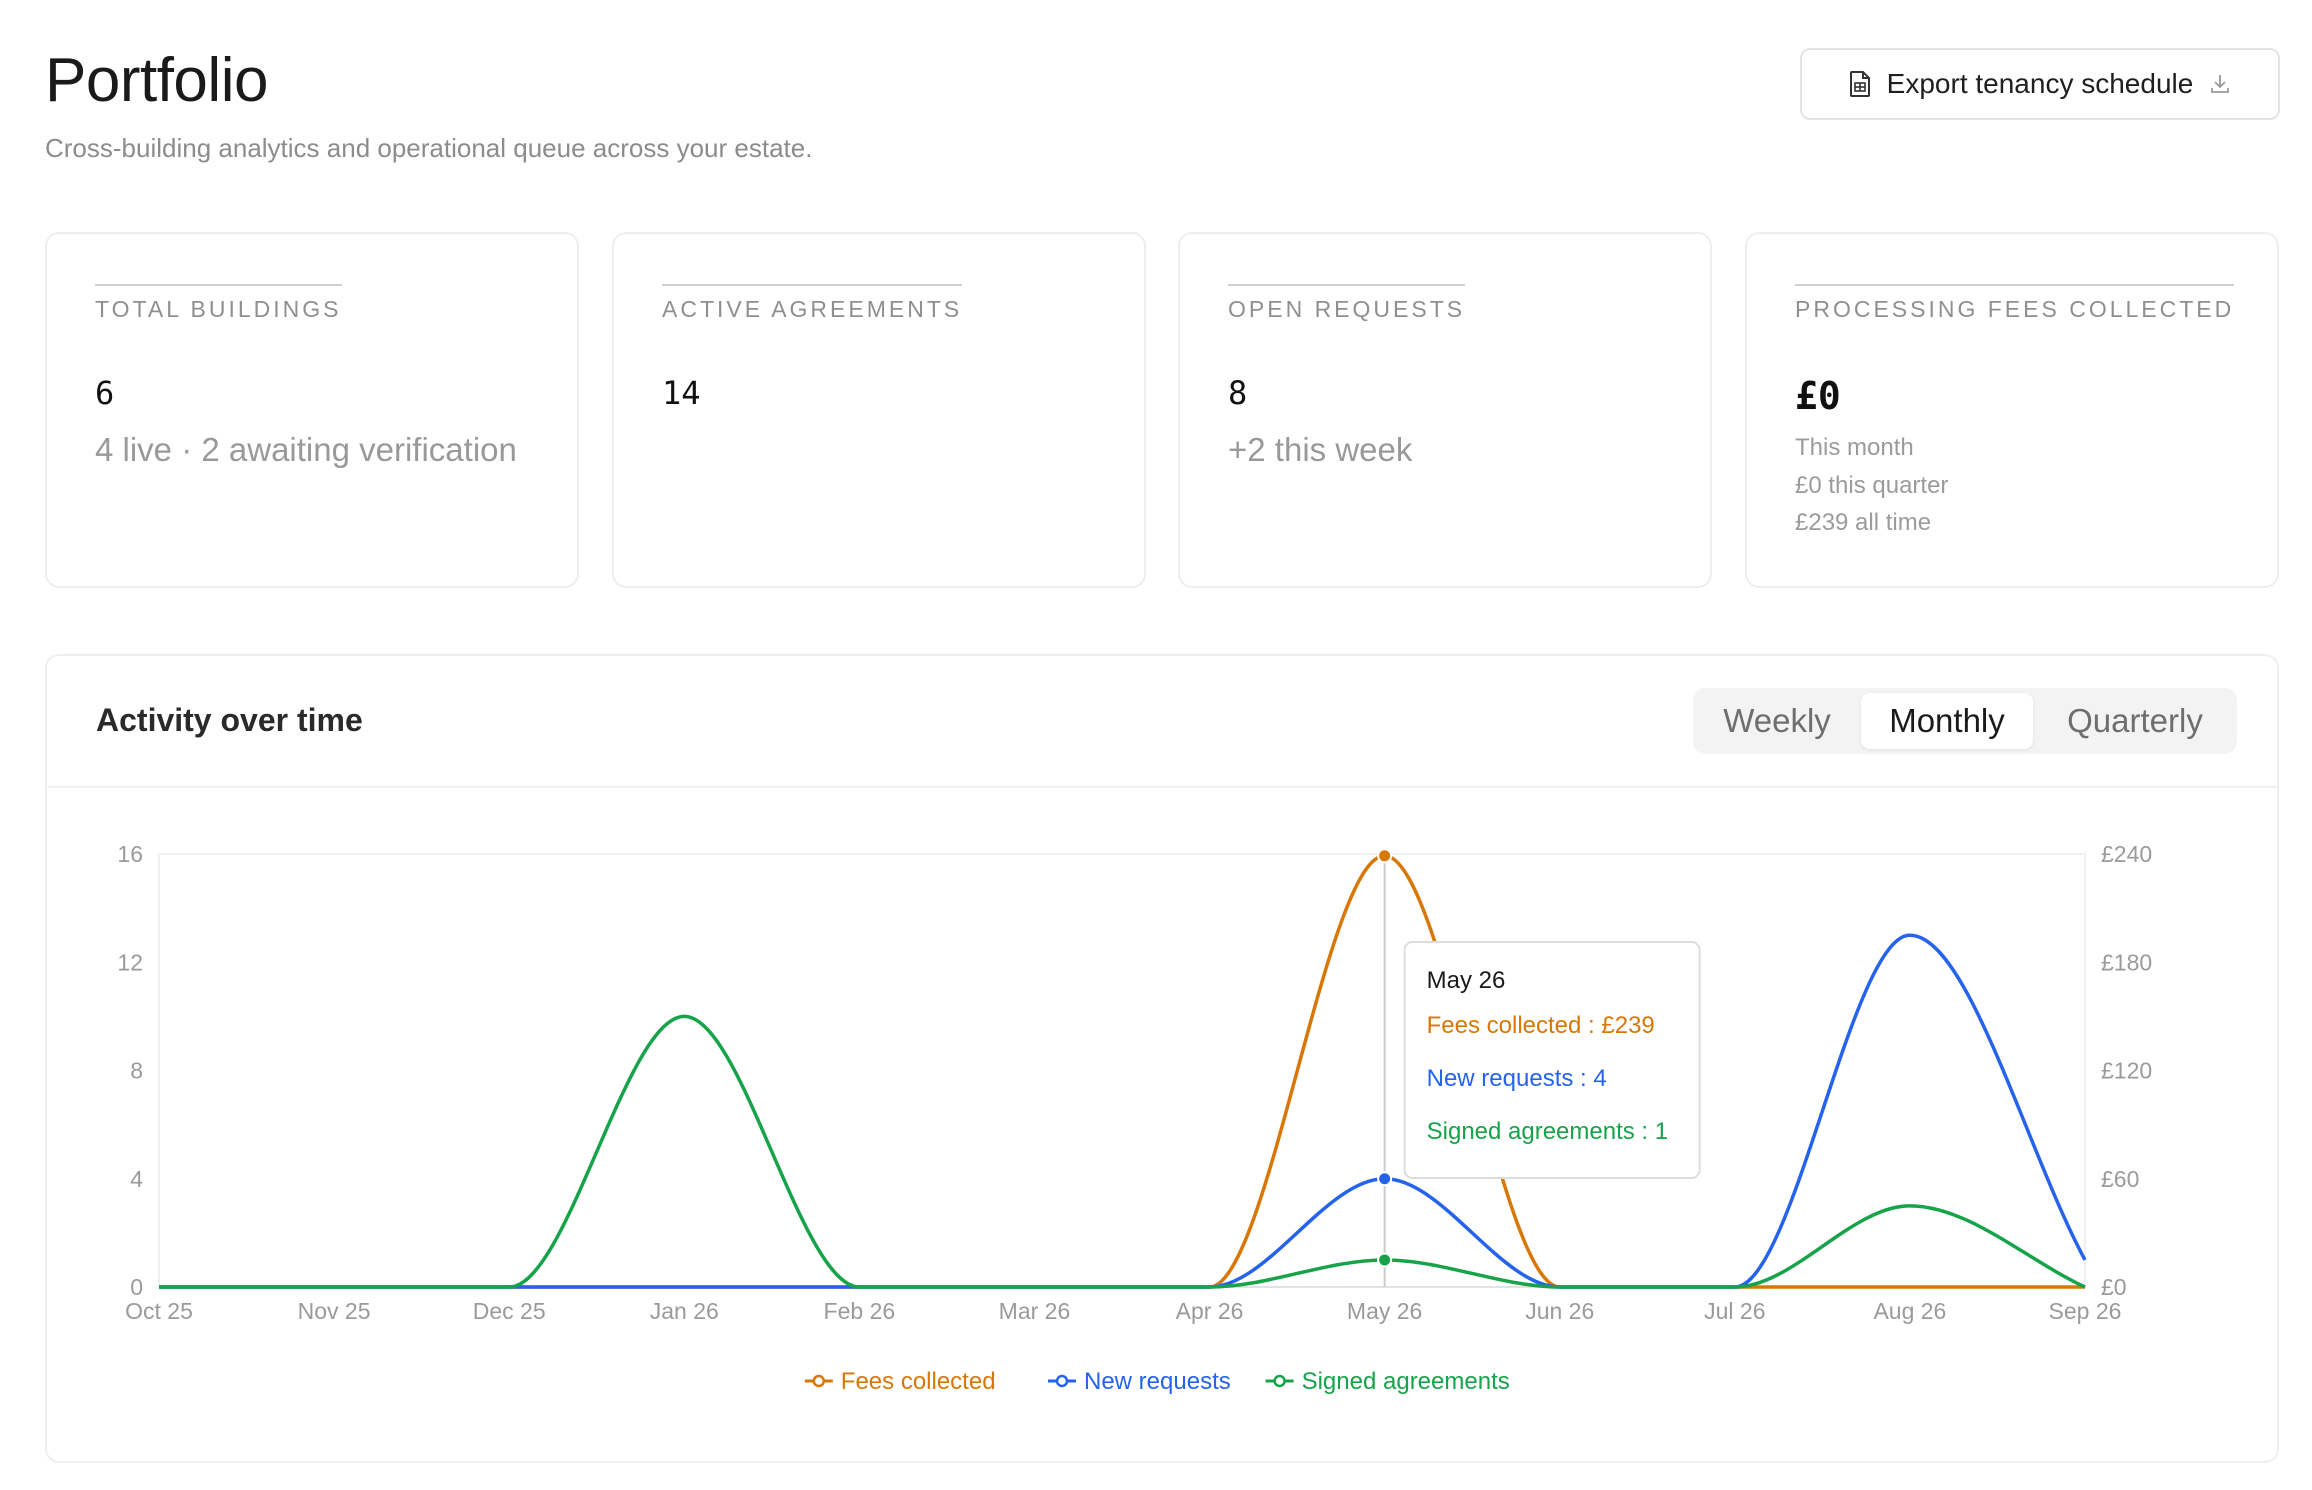 The height and width of the screenshot is (1490, 2312). I want to click on kpi-value: 6, so click(105, 393).